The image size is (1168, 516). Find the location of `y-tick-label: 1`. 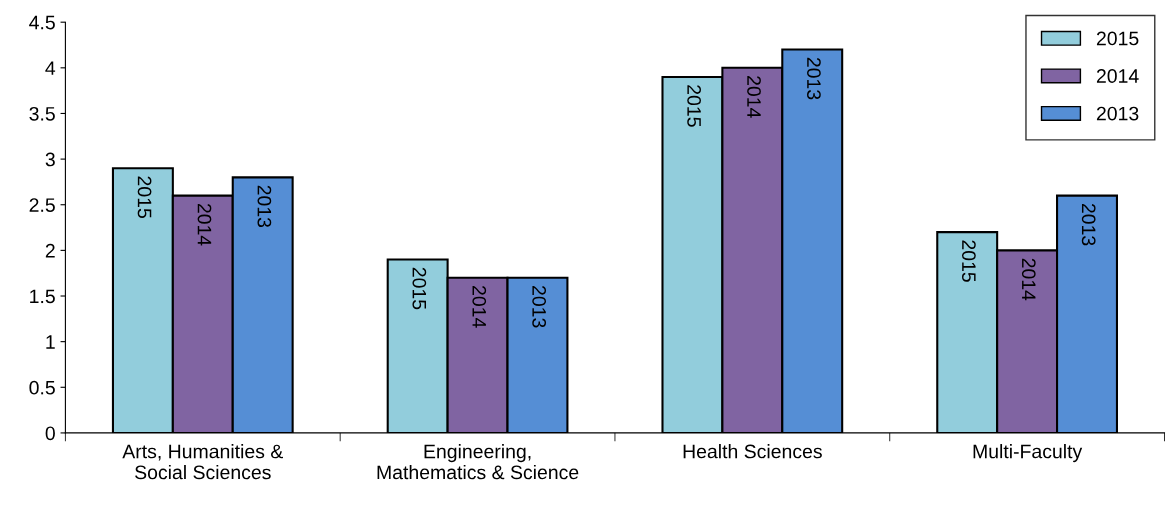

y-tick-label: 1 is located at coordinates (50, 342).